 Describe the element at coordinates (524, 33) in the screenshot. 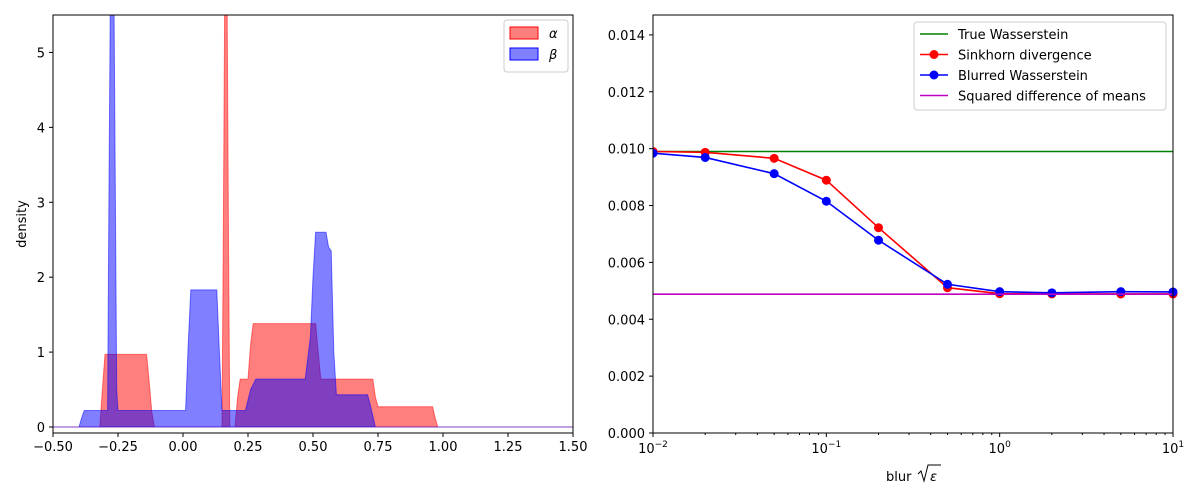

I see `legend-swatch-alpha` at that location.